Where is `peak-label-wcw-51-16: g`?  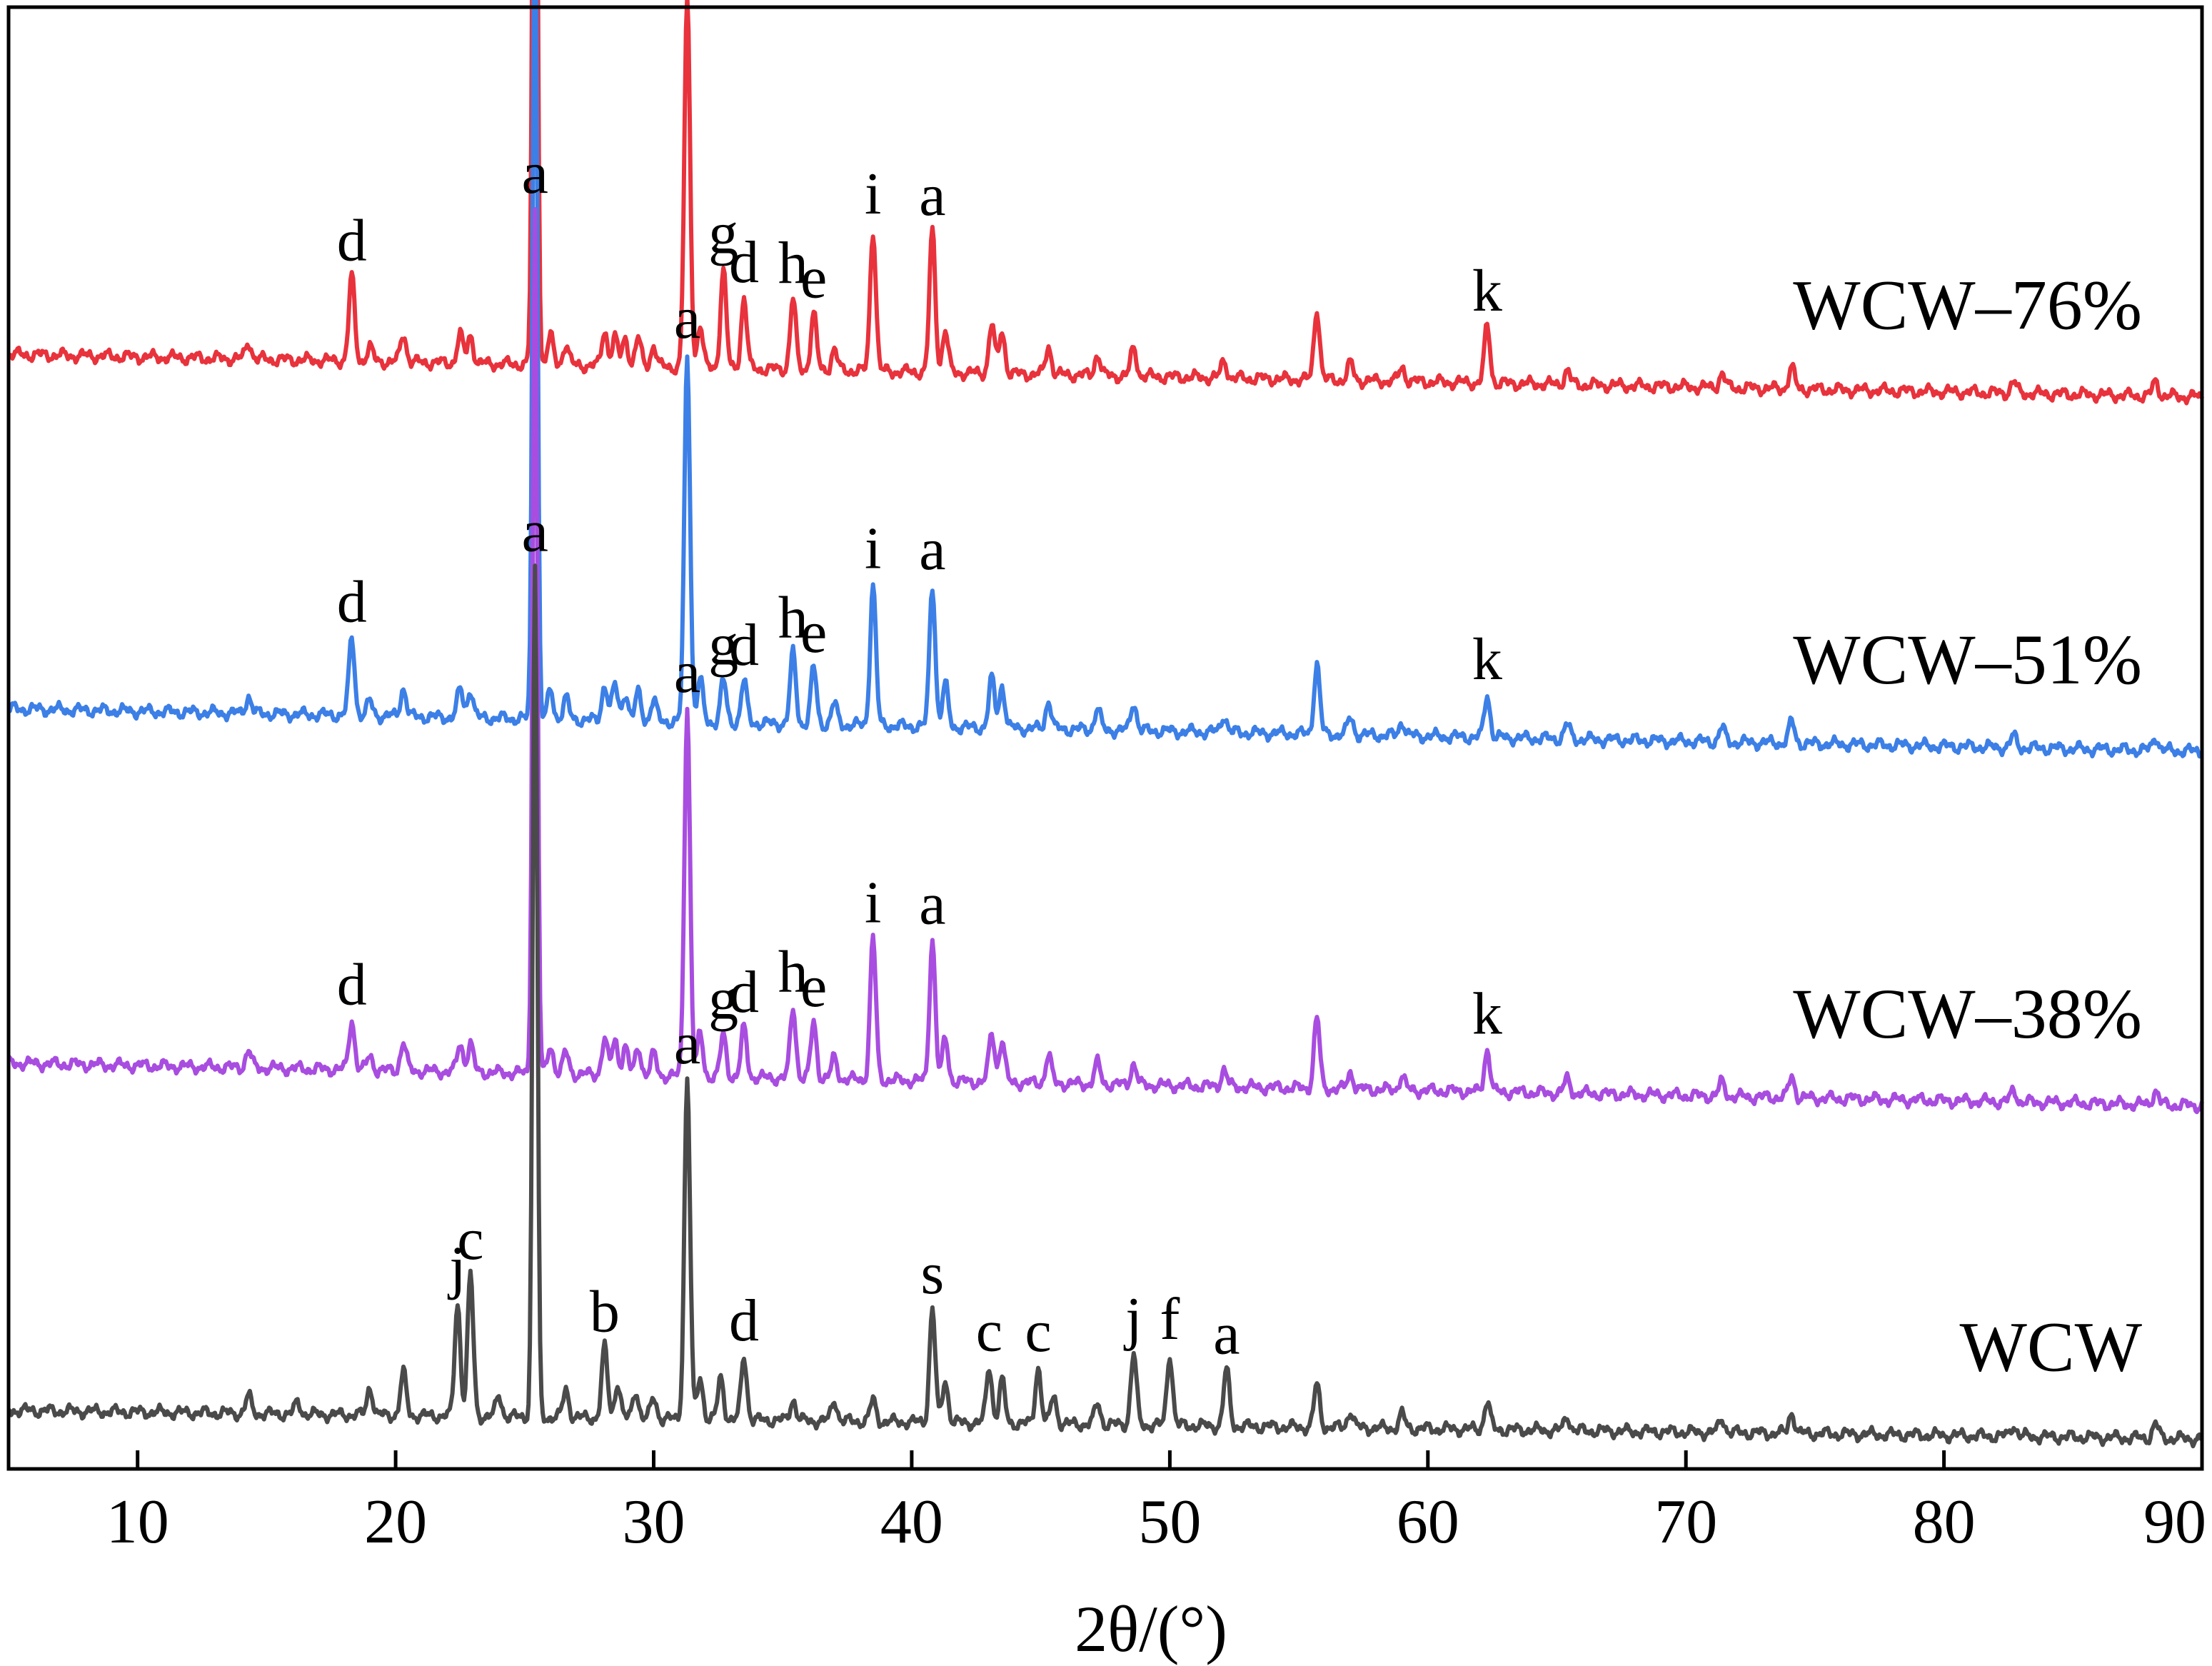 peak-label-wcw-51-16: g is located at coordinates (723, 644).